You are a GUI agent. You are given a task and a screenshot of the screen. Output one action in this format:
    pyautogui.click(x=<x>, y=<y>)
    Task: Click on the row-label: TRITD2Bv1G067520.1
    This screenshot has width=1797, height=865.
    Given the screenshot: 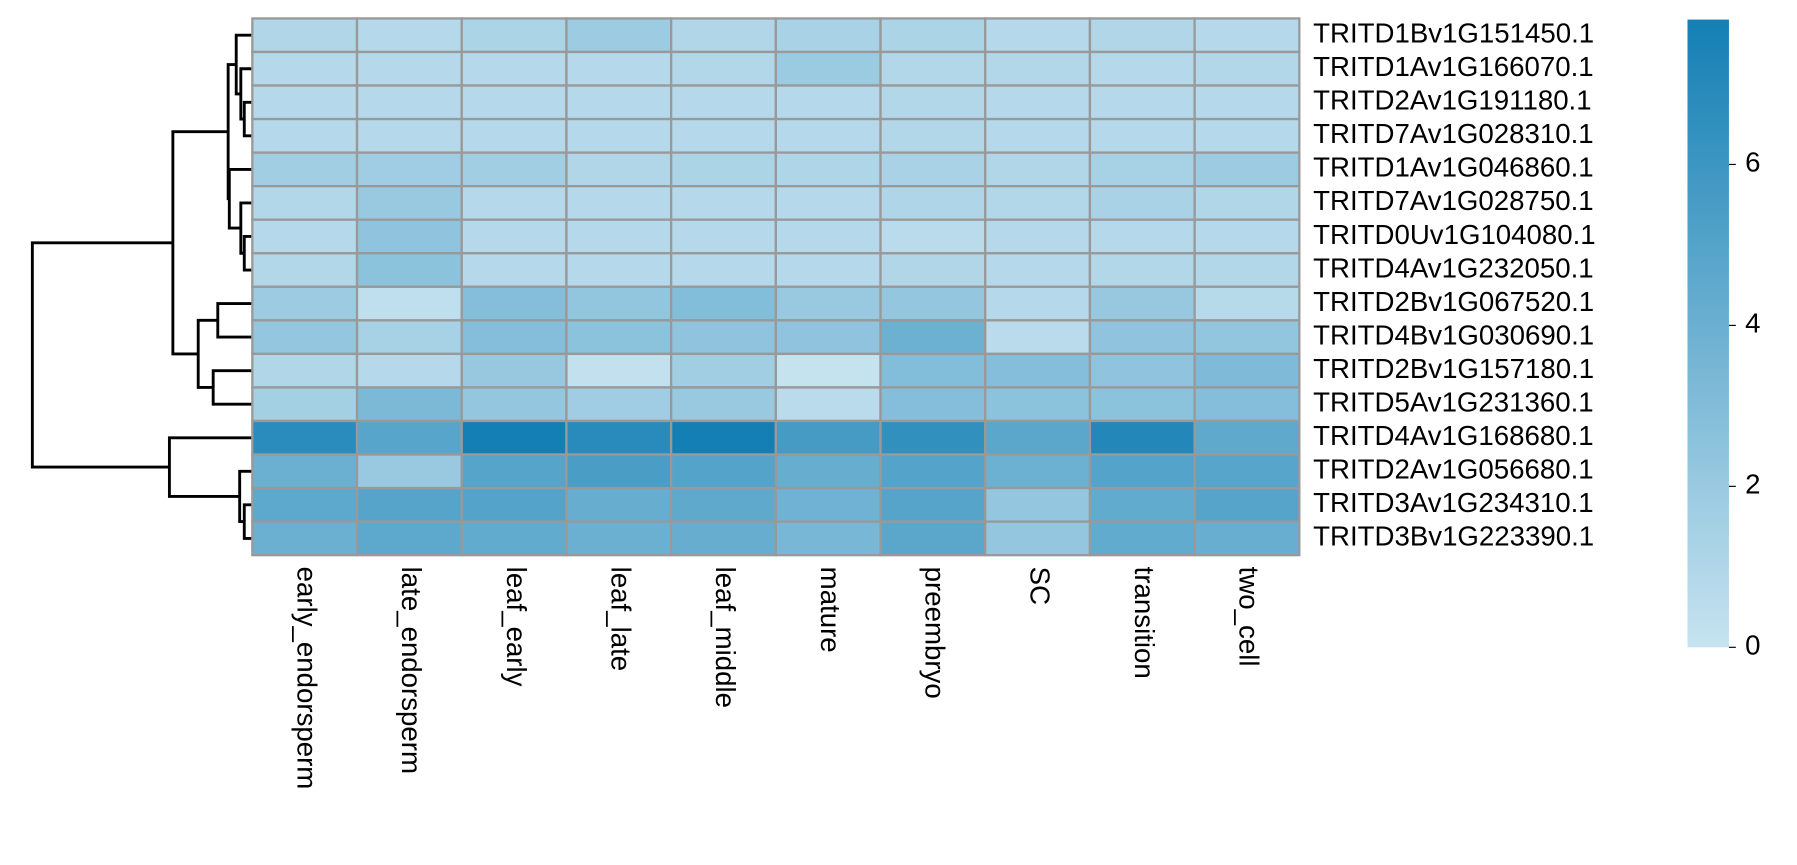 What is the action you would take?
    pyautogui.click(x=1453, y=301)
    